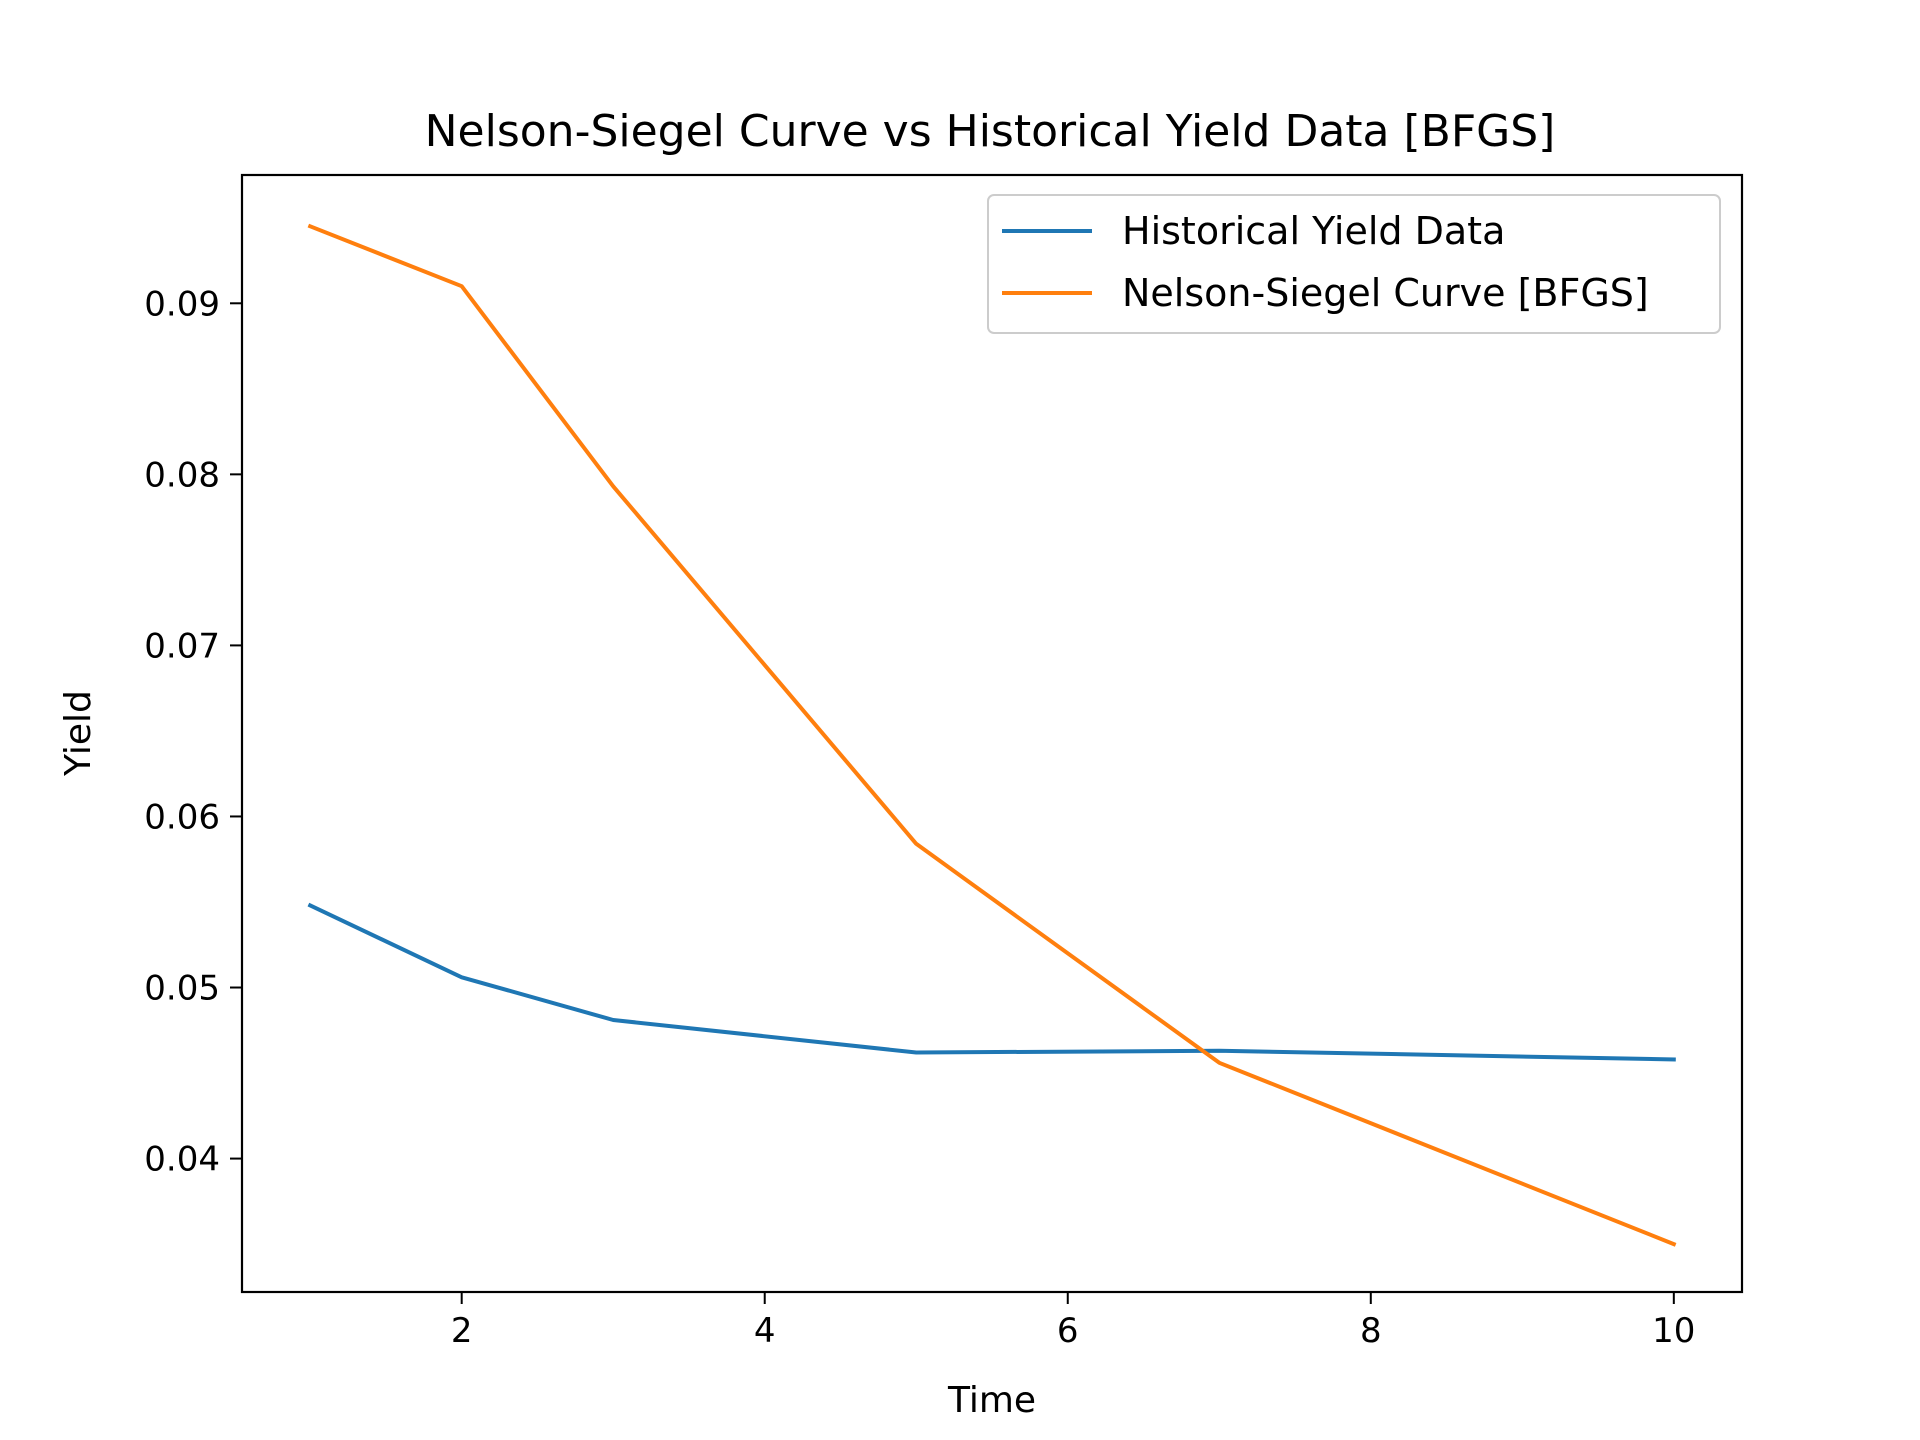 This screenshot has width=1920, height=1440. I want to click on x-axis: 2 4 6 8 10, so click(1073, 1321).